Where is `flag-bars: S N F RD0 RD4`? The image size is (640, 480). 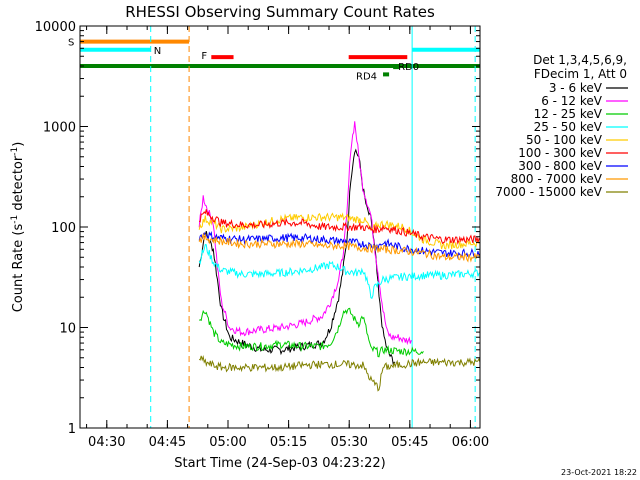
flag-bars: S N F RD0 RD4 is located at coordinates (274, 60).